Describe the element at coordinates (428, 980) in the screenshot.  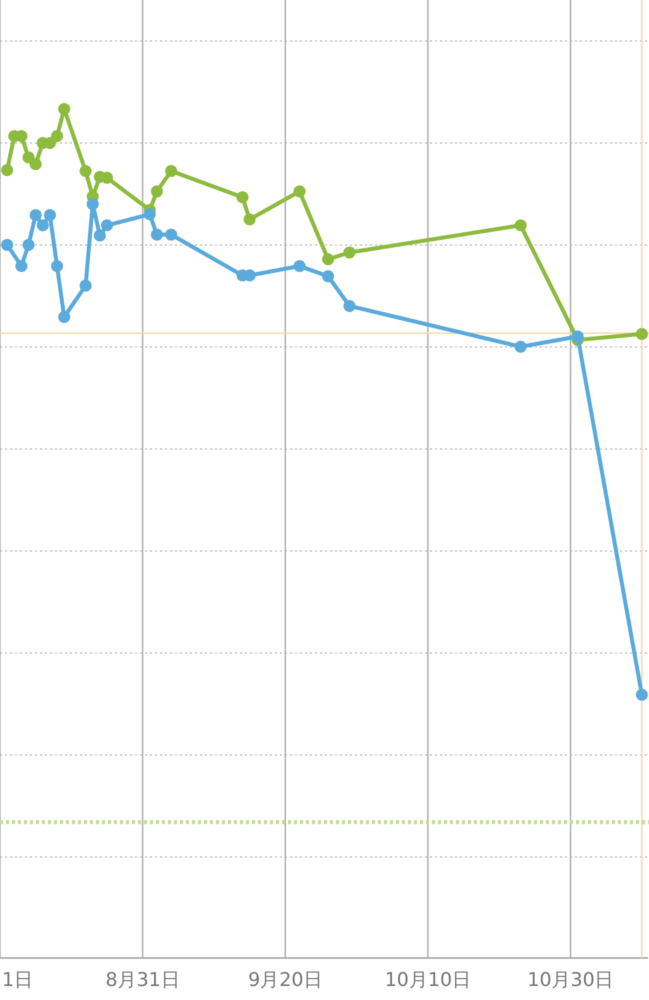
I see `x-tick-label: 10月10日` at that location.